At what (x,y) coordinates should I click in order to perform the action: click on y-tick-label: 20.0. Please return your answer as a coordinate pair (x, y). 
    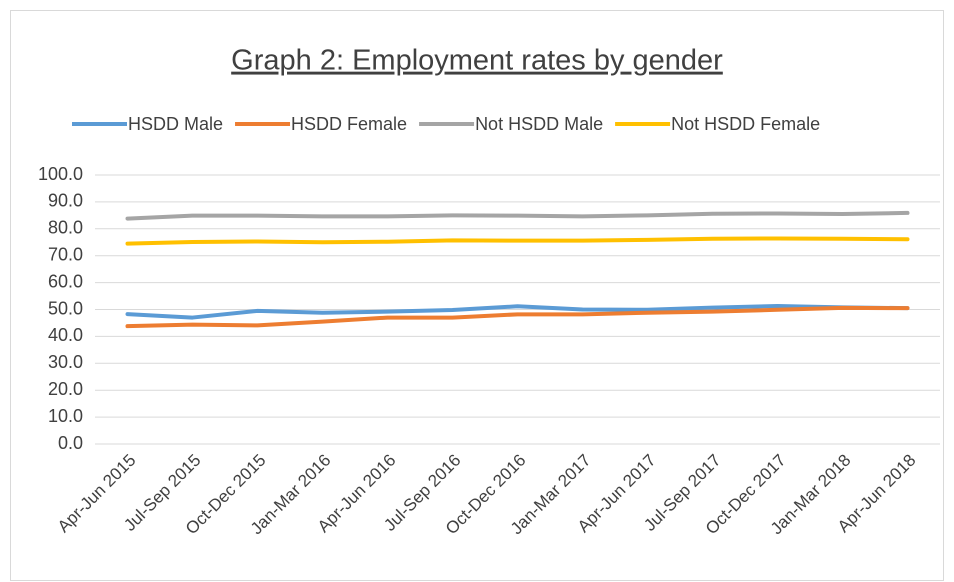
    Looking at the image, I should click on (65, 389).